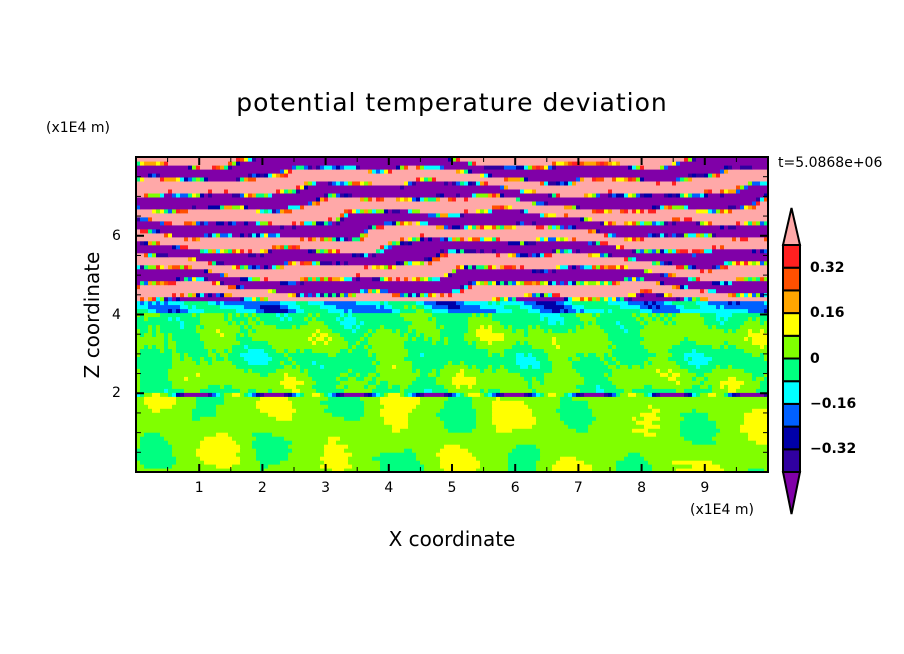  Describe the element at coordinates (326, 488) in the screenshot. I see `x-tick-label: 3` at that location.